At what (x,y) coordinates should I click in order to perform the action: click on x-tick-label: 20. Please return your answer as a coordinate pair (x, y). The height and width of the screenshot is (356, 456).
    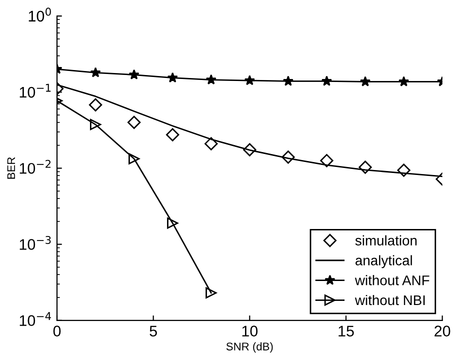
    Looking at the image, I should click on (442, 331).